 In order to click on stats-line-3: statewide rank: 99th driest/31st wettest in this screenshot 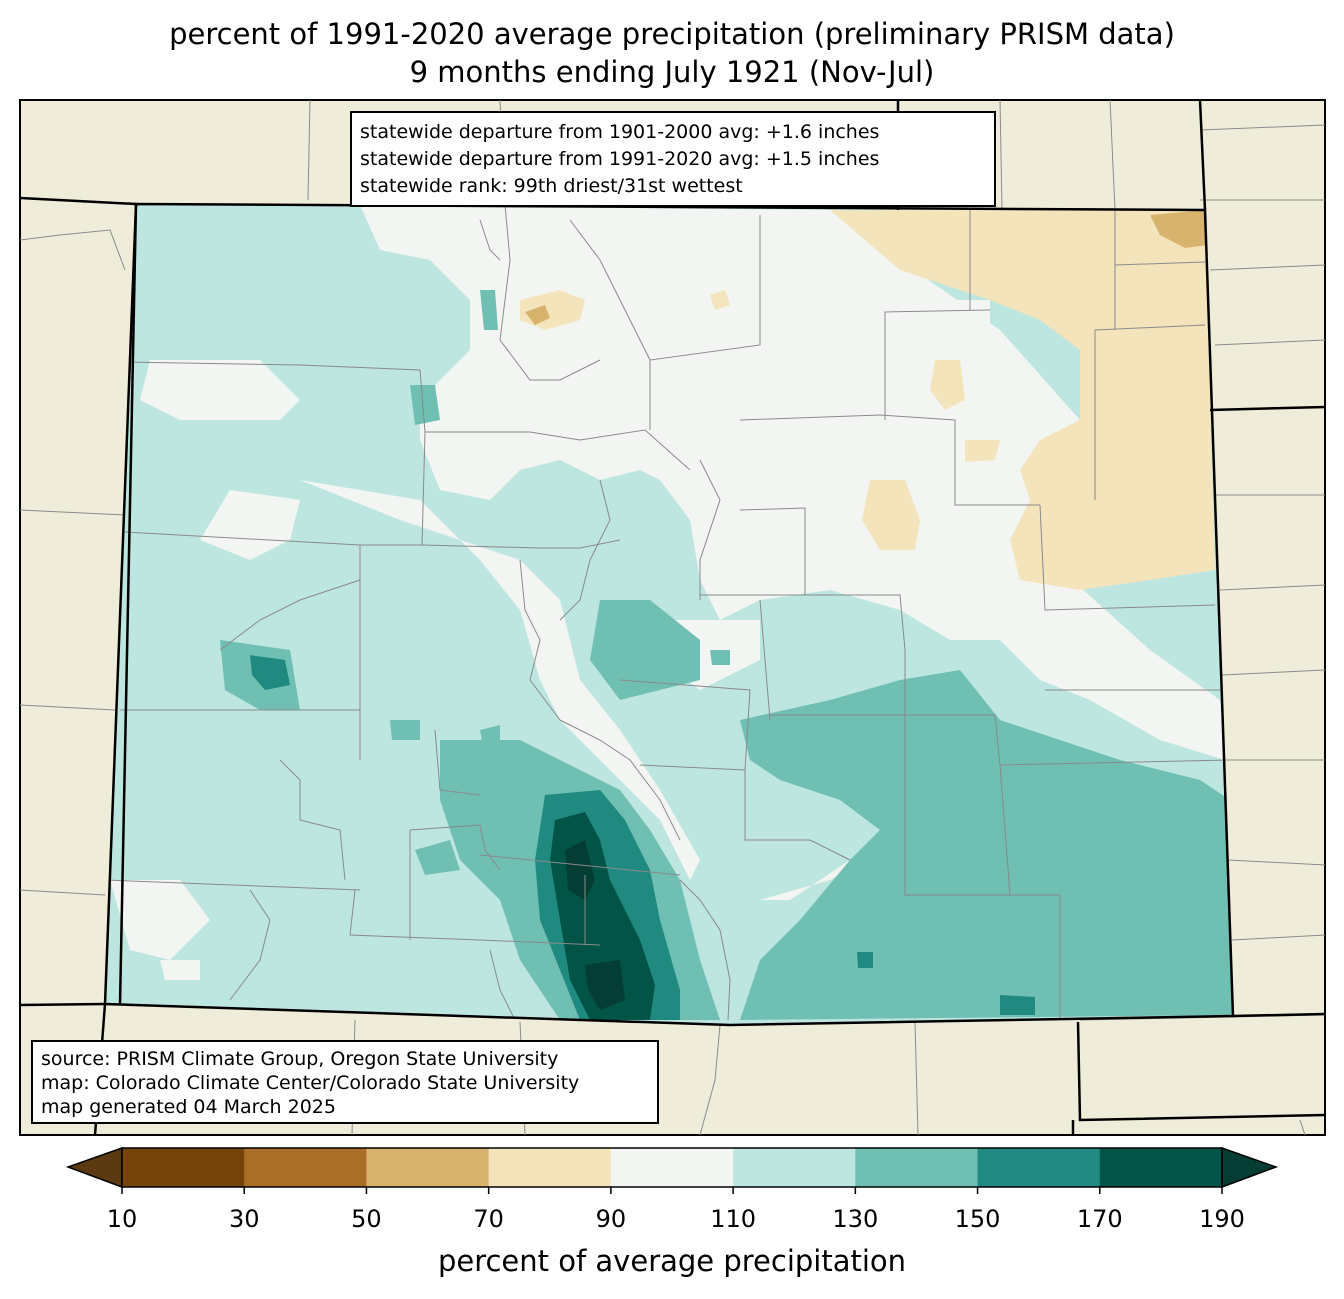, I will do `click(551, 186)`.